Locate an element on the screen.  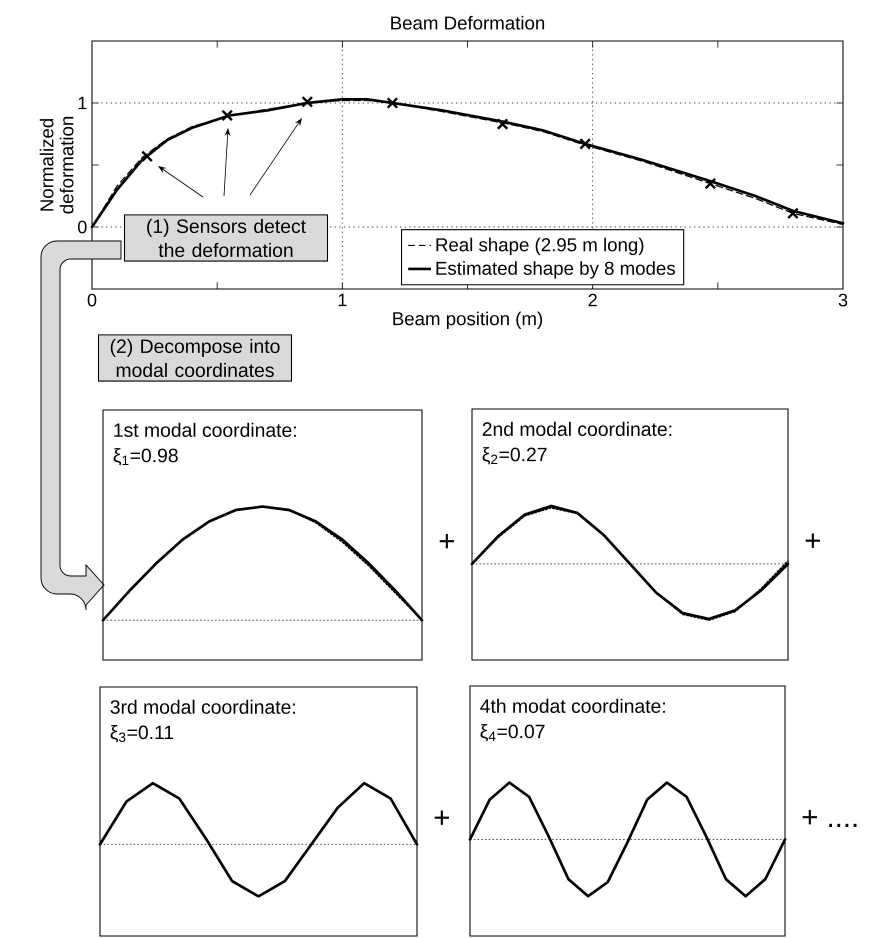
legend-label: Estimated shape by 8 modes is located at coordinates (555, 270).